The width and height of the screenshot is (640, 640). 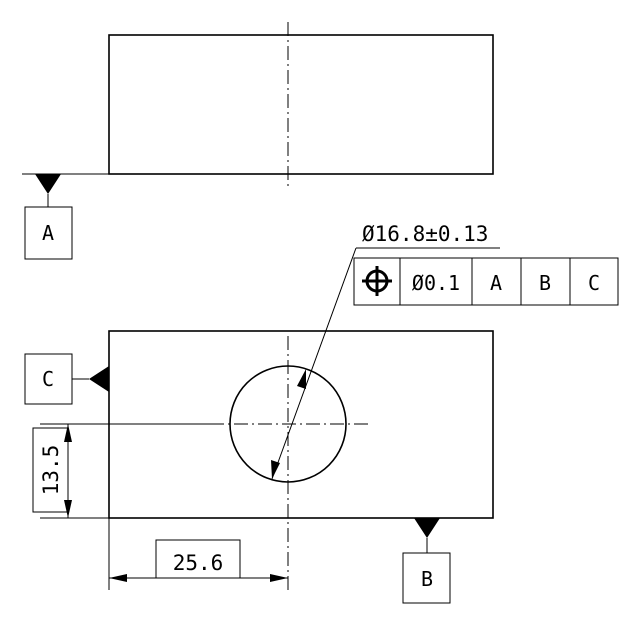 I want to click on datum-a-box, so click(x=48, y=233).